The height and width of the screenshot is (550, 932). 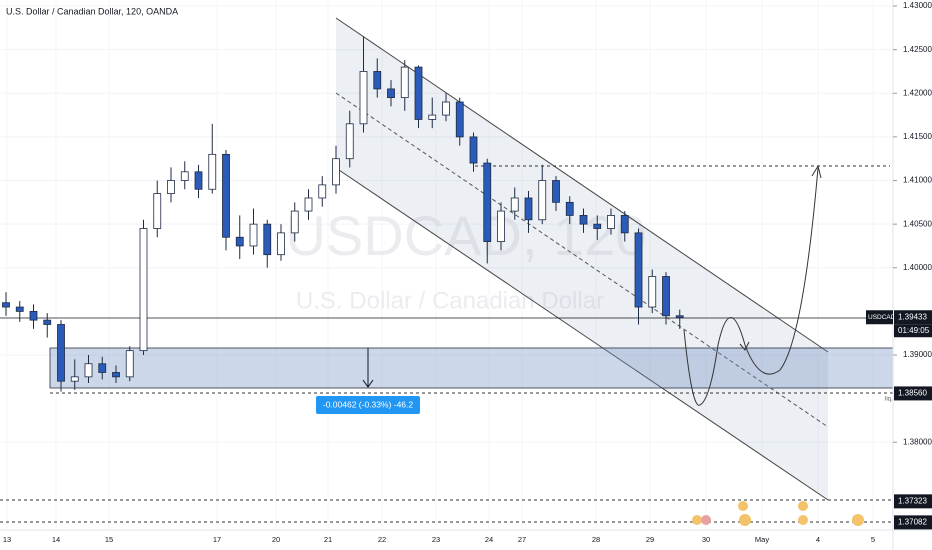 I want to click on time-axis: 13 14 15 17 20 21 22 23 24 27 28 29 30 May 4 5, so click(x=439, y=539).